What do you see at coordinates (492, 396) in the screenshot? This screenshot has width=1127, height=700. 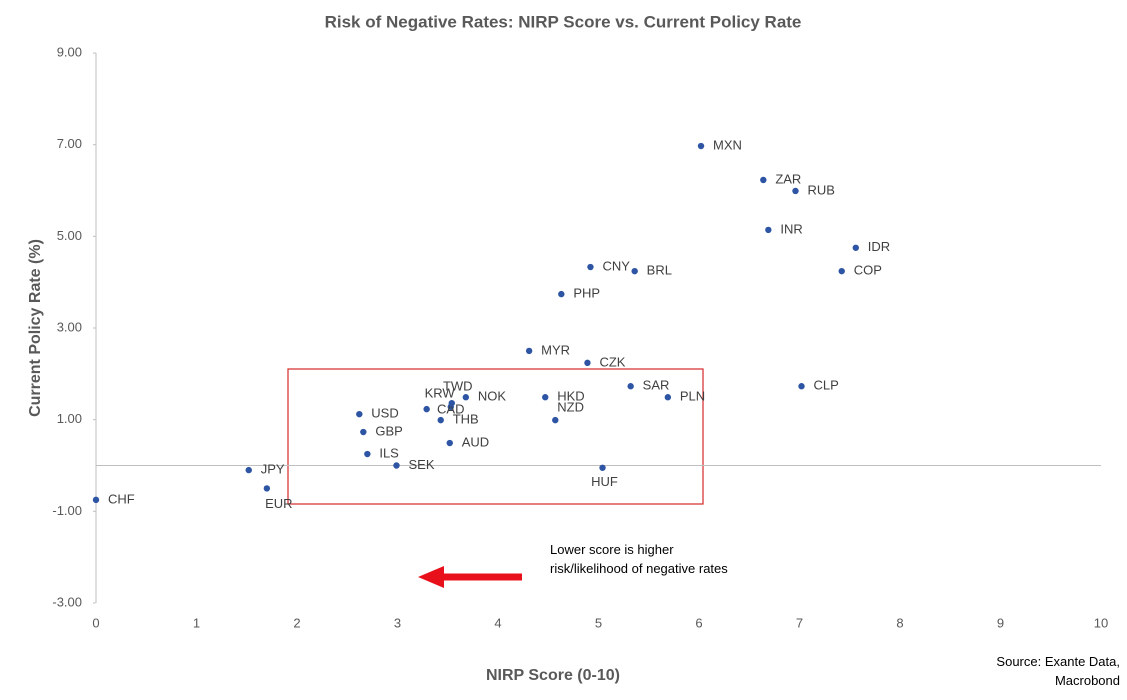 I see `point-label: NOK` at bounding box center [492, 396].